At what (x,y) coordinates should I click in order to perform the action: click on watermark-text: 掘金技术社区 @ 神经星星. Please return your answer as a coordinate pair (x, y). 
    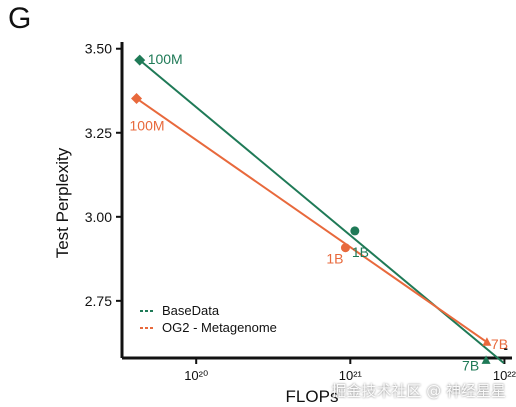
    Looking at the image, I should click on (418, 391).